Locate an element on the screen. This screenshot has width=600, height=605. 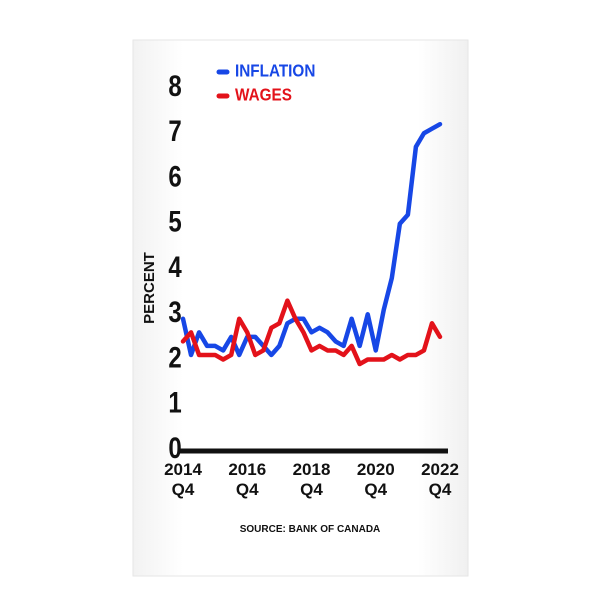
x-tick-label: 2016 Q4 is located at coordinates (247, 479).